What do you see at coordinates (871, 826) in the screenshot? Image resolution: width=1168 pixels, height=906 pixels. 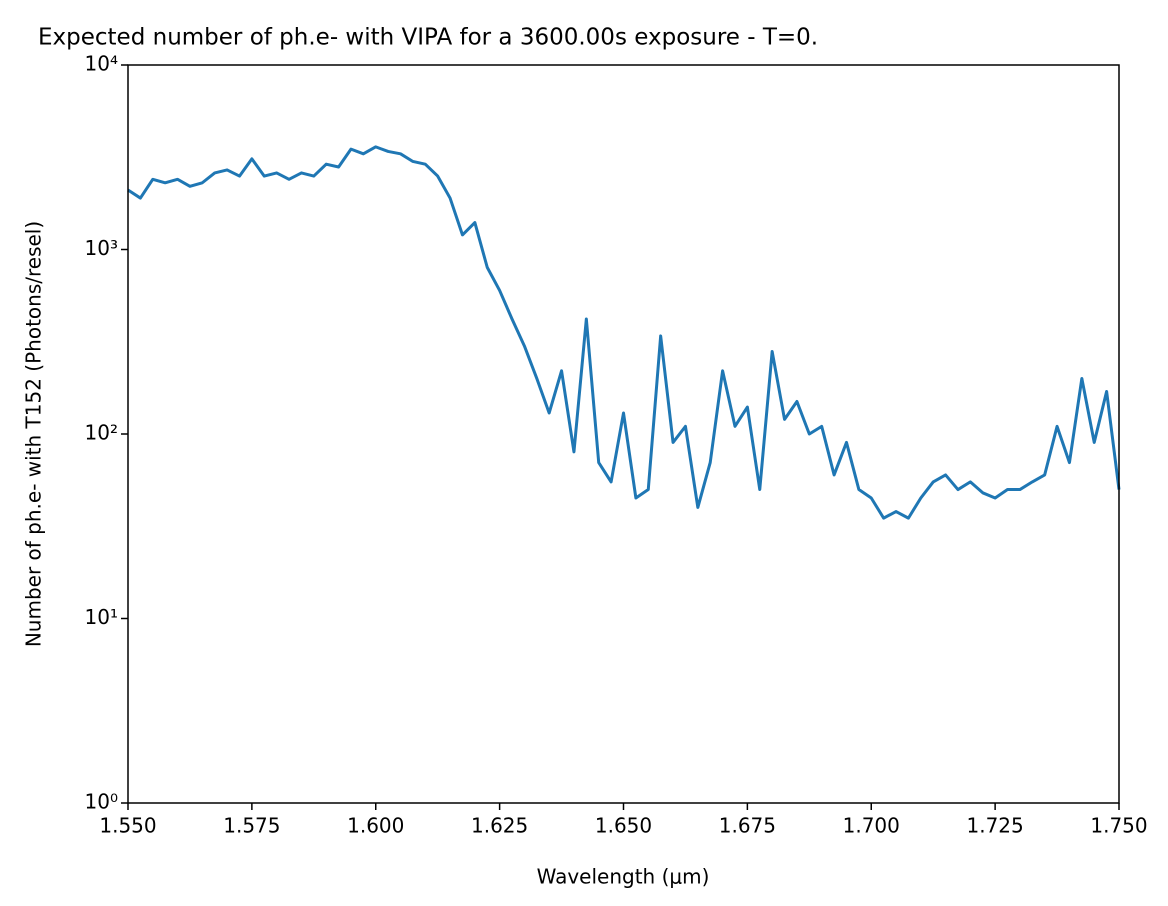 I see `x-tick-label: 1.700` at bounding box center [871, 826].